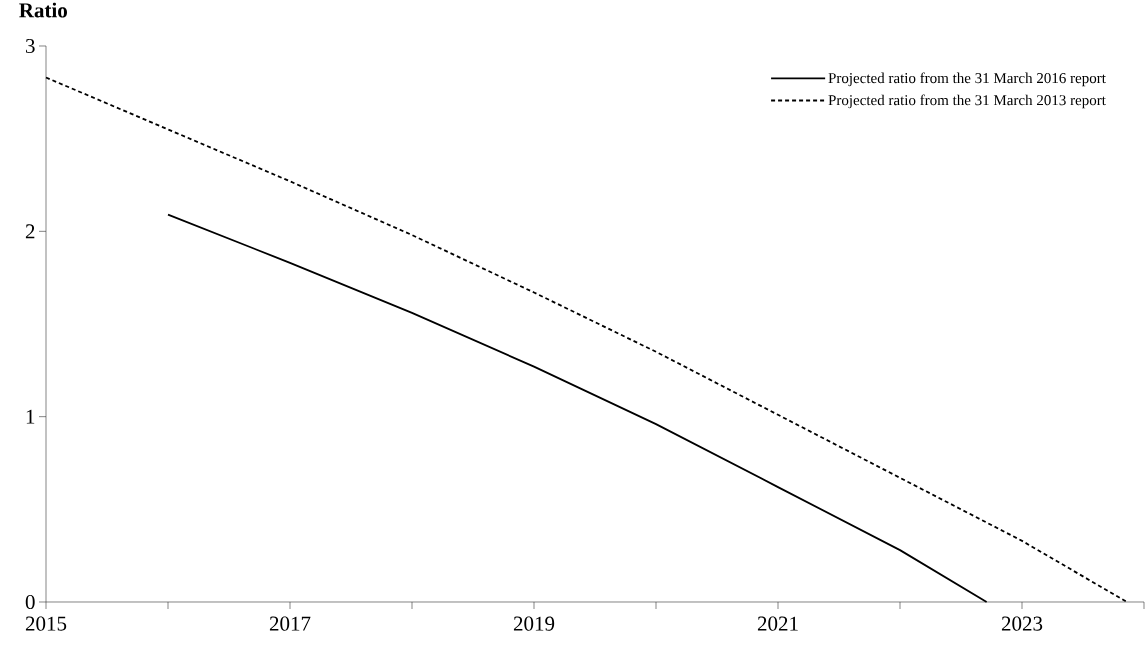 This screenshot has width=1147, height=654. I want to click on x-tick-label: 2021, so click(777, 623).